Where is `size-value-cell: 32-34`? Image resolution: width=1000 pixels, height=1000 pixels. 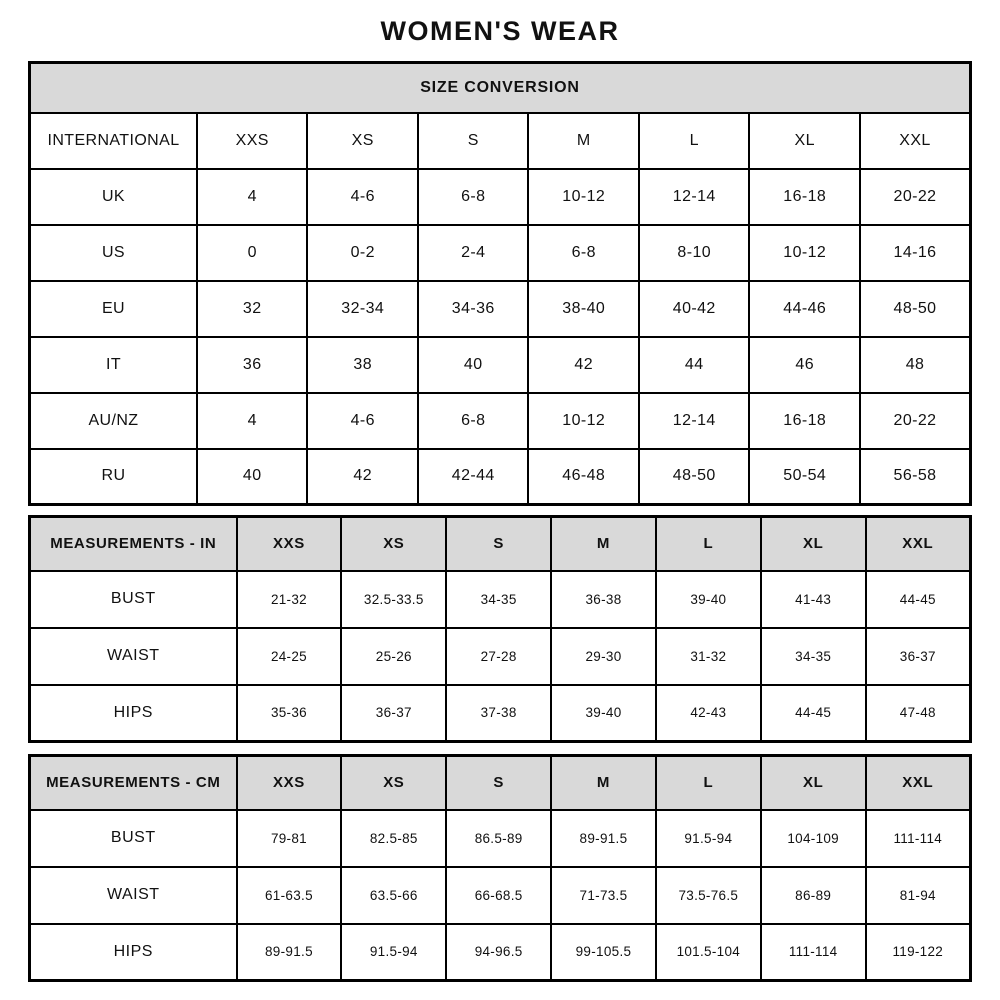
size-value-cell: 32-34 is located at coordinates (362, 308).